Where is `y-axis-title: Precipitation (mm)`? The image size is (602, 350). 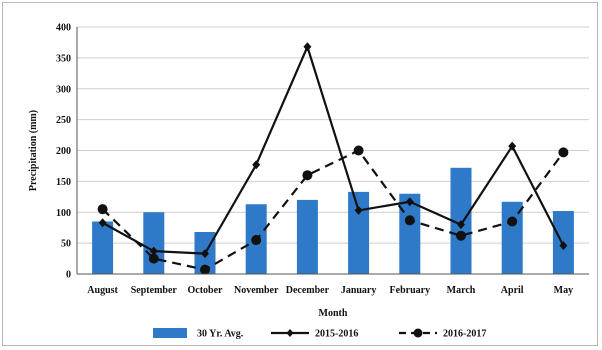
y-axis-title: Precipitation (mm) is located at coordinates (33, 150).